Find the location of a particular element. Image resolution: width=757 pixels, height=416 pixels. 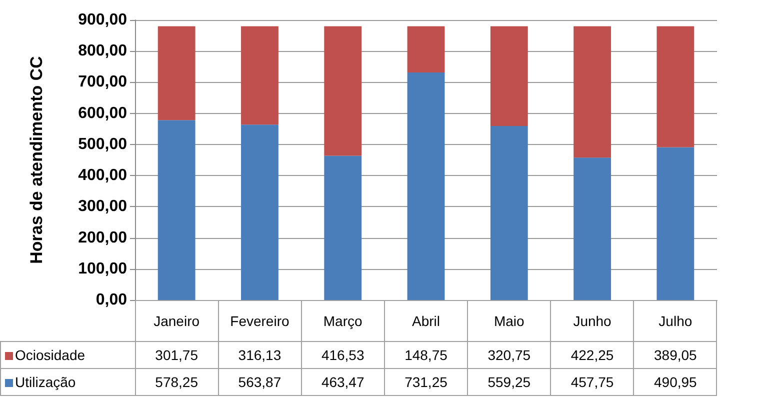

x-tick-label: Abril is located at coordinates (426, 321).